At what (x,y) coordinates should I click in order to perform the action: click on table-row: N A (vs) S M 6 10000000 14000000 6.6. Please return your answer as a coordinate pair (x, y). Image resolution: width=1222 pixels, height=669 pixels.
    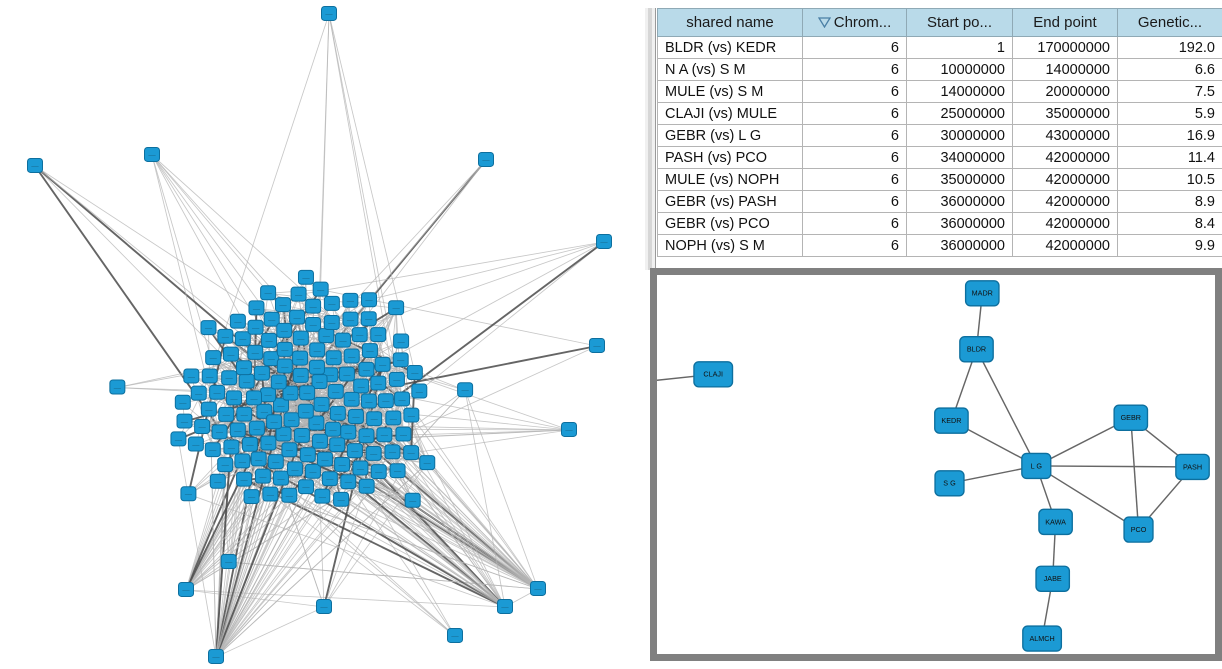
    Looking at the image, I should click on (939, 69).